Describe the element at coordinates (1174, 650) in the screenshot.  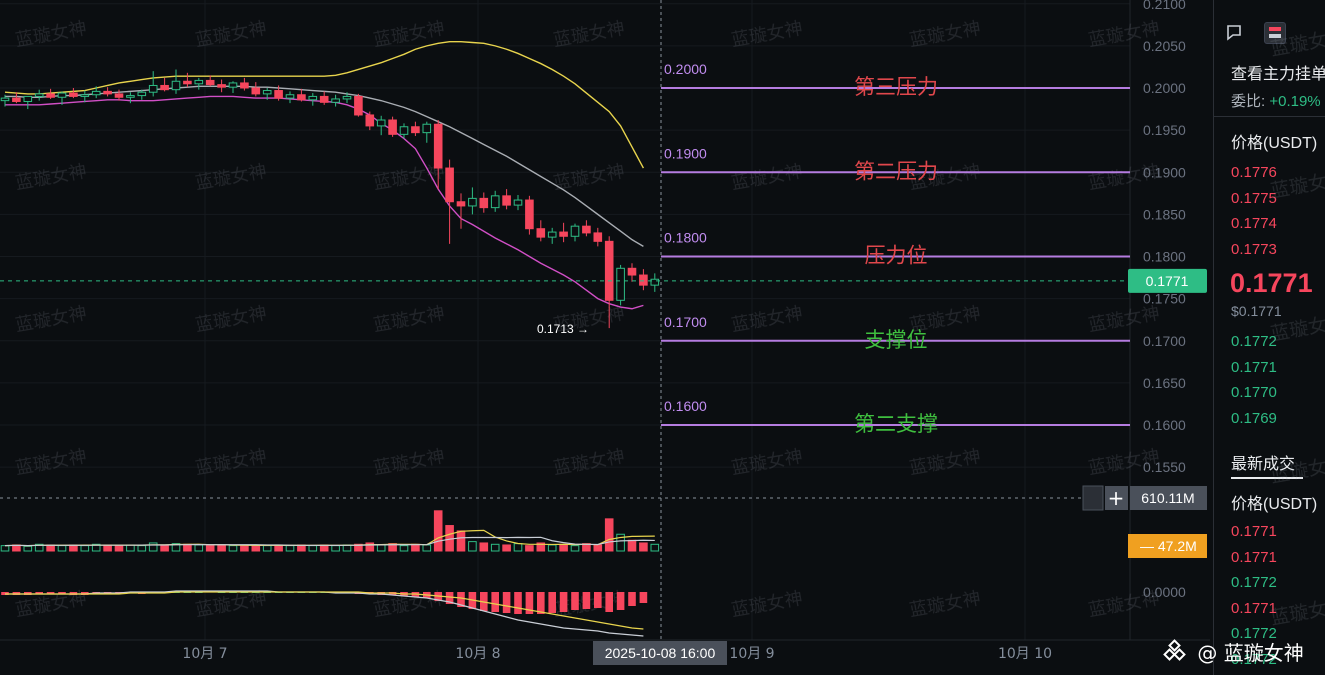
I see `binance-square-icon` at that location.